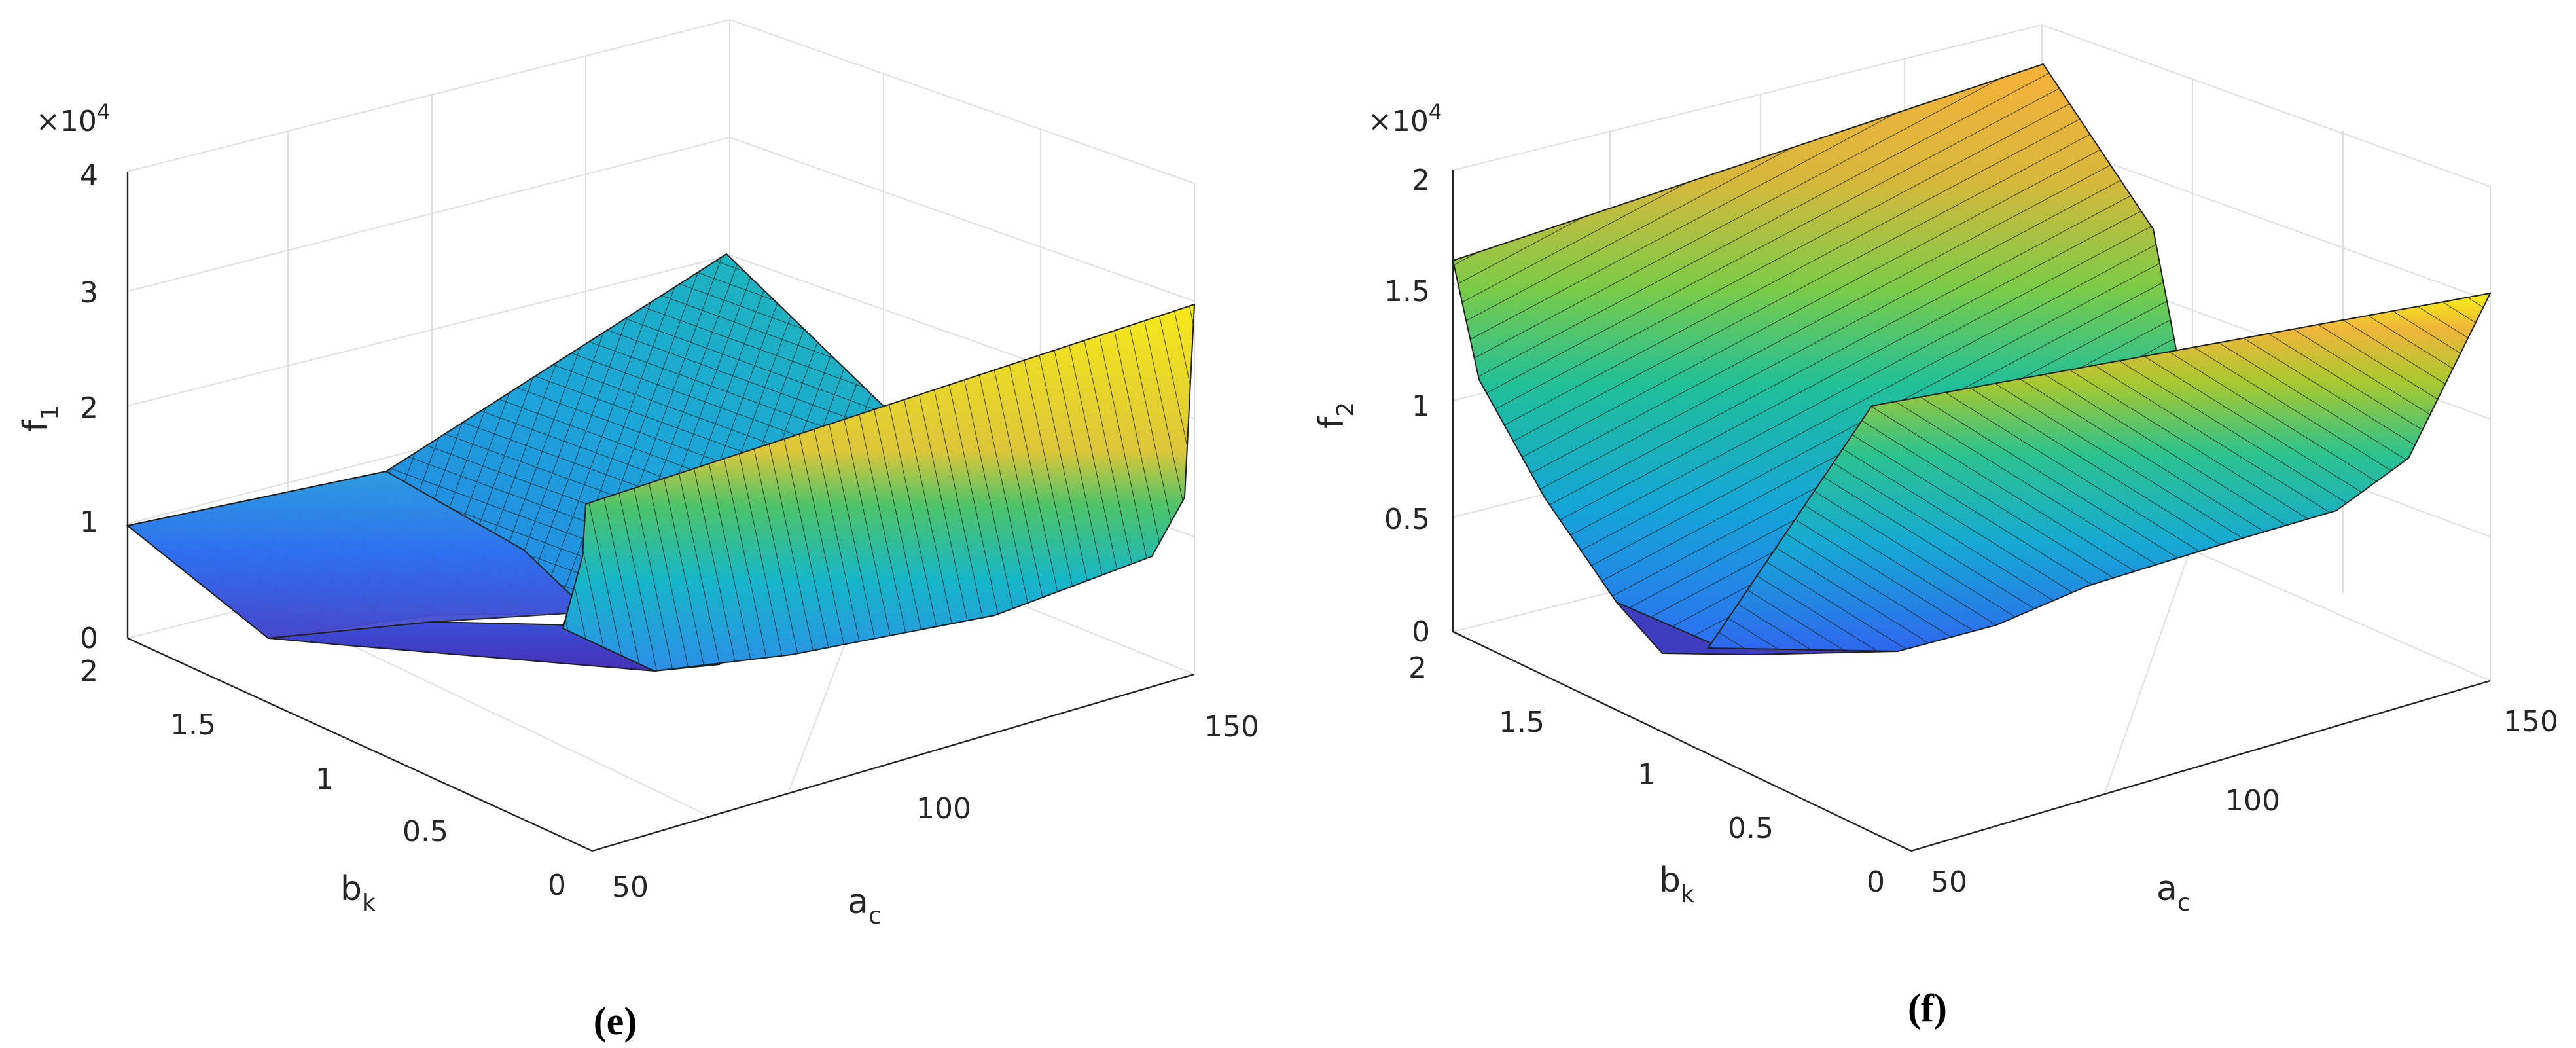  Describe the element at coordinates (858, 902) in the screenshot. I see `panel-e-xlabel-main: a` at that location.